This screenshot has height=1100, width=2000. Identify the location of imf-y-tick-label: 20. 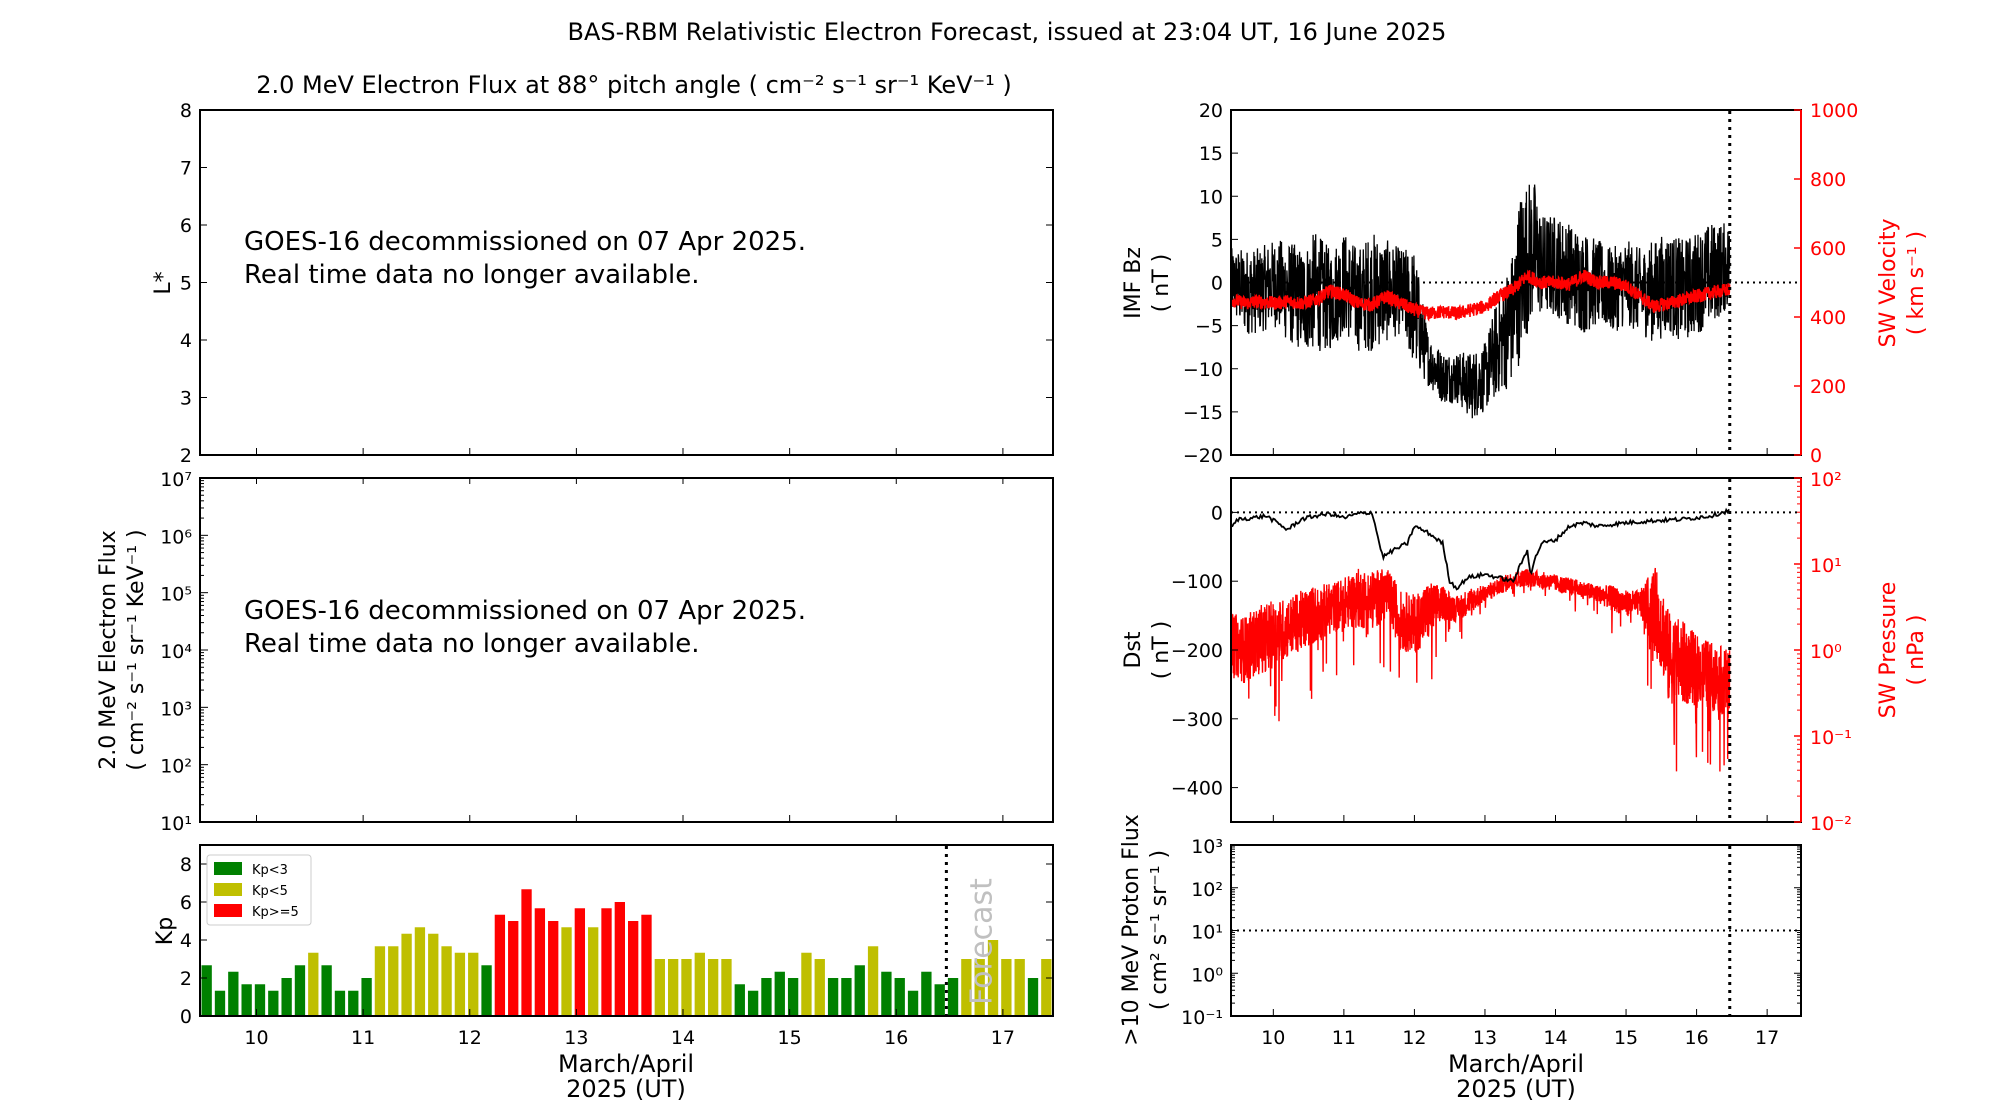
(1211, 111).